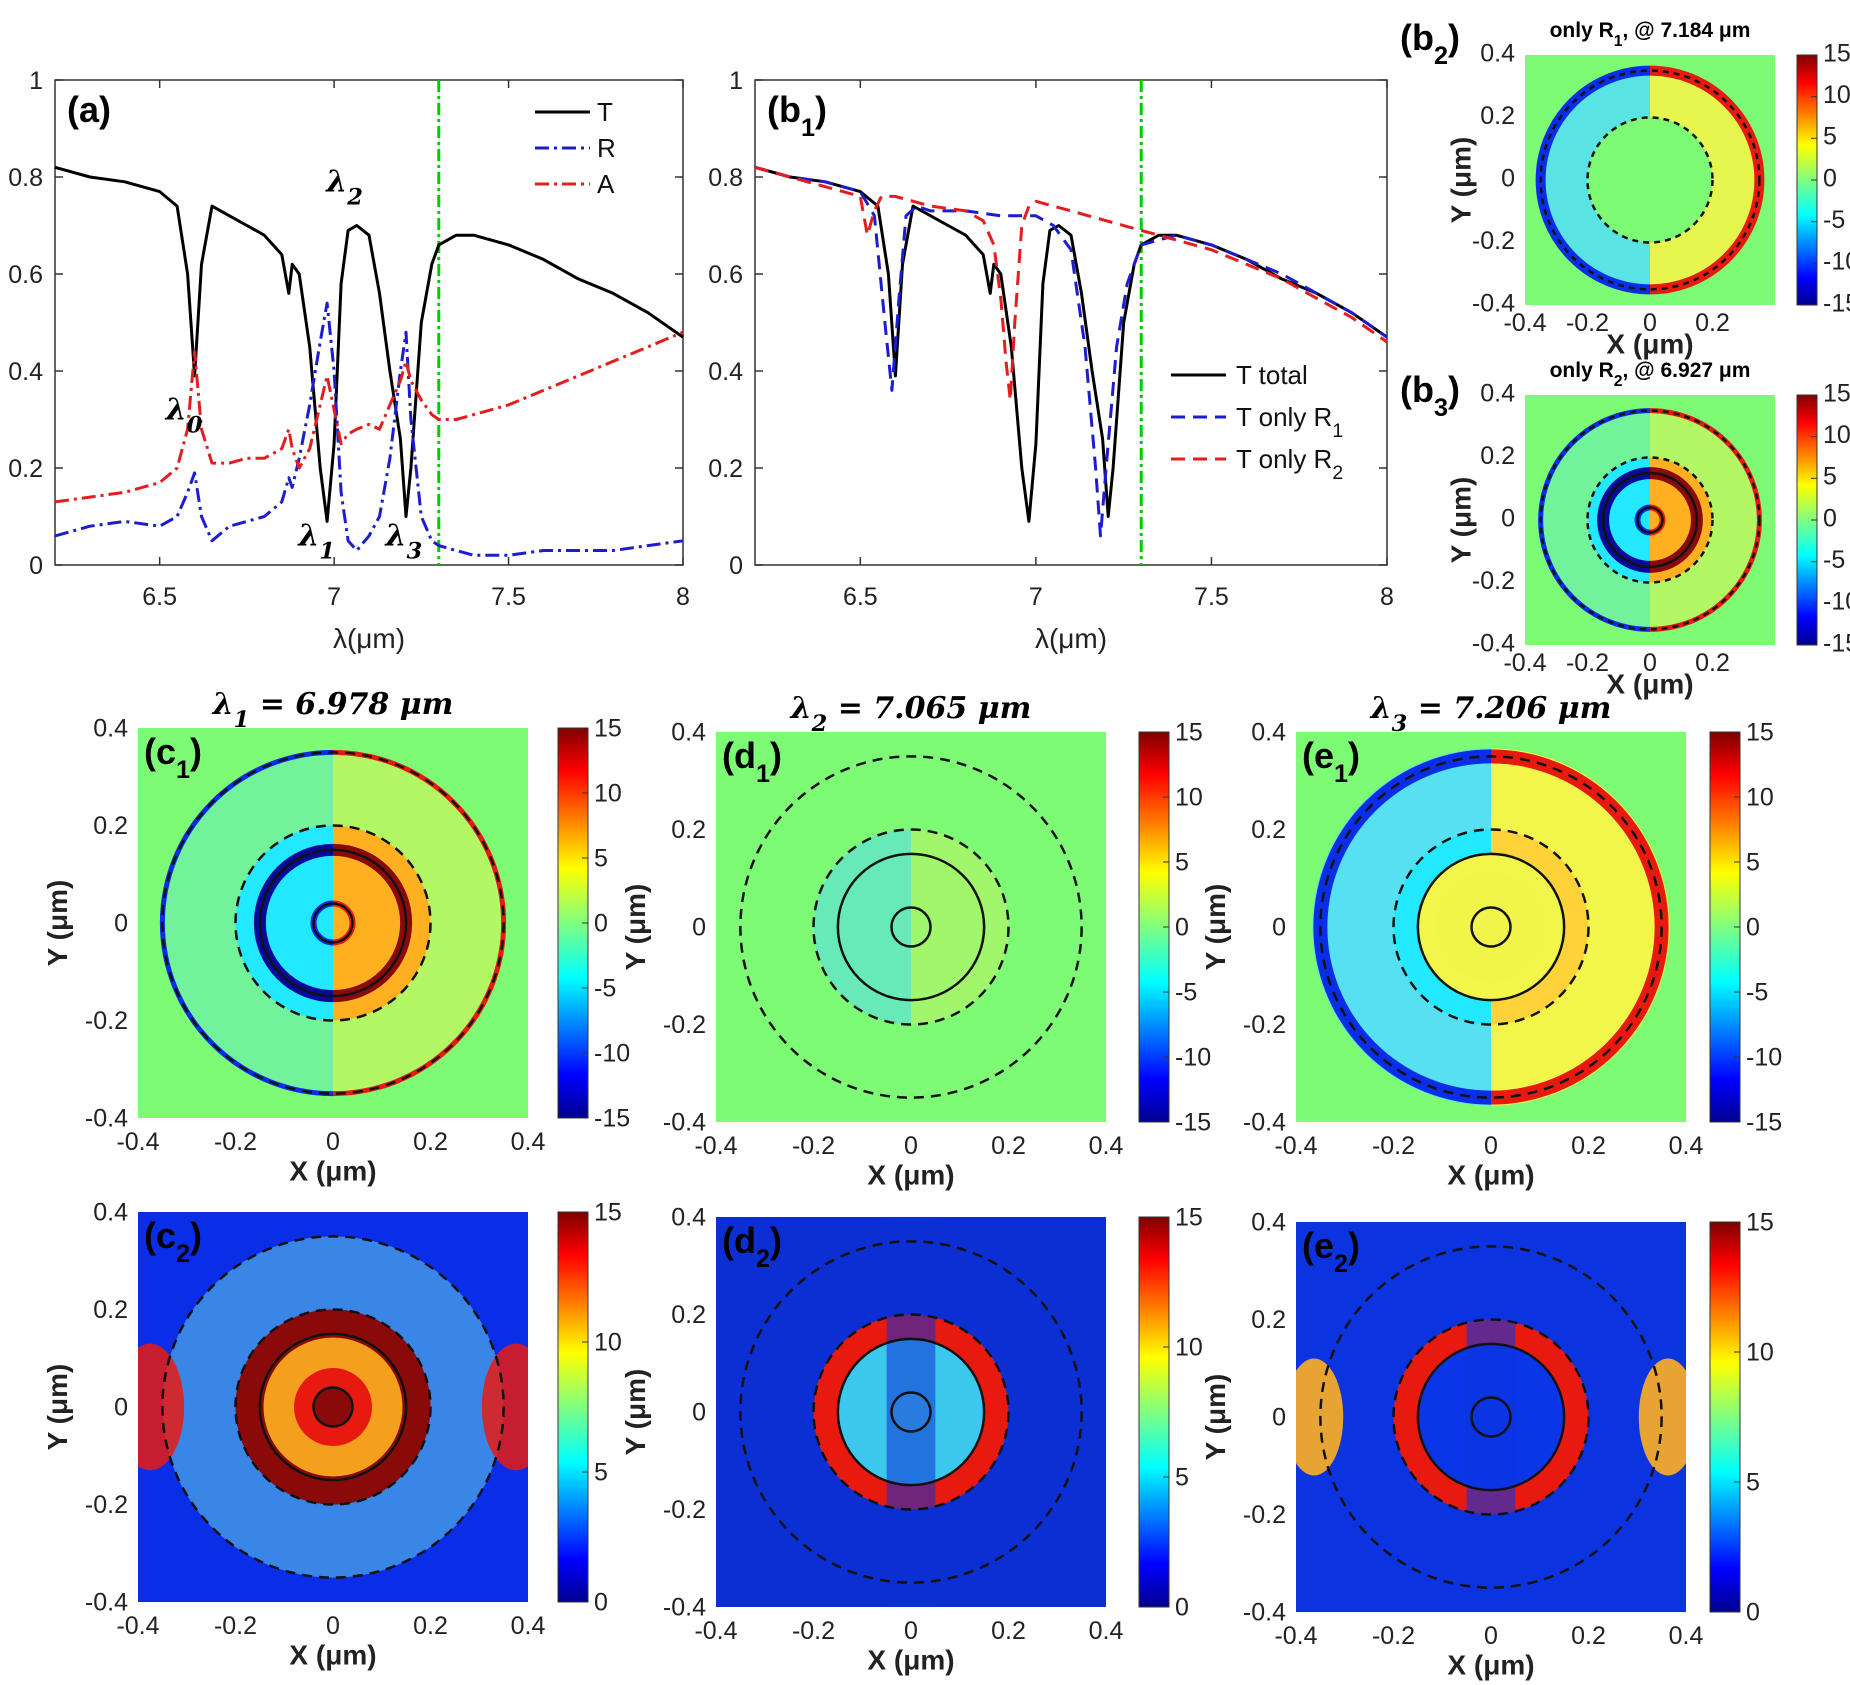 Image resolution: width=1850 pixels, height=1685 pixels. Describe the element at coordinates (333, 1626) in the screenshot. I see `x-tick-label: 0` at that location.